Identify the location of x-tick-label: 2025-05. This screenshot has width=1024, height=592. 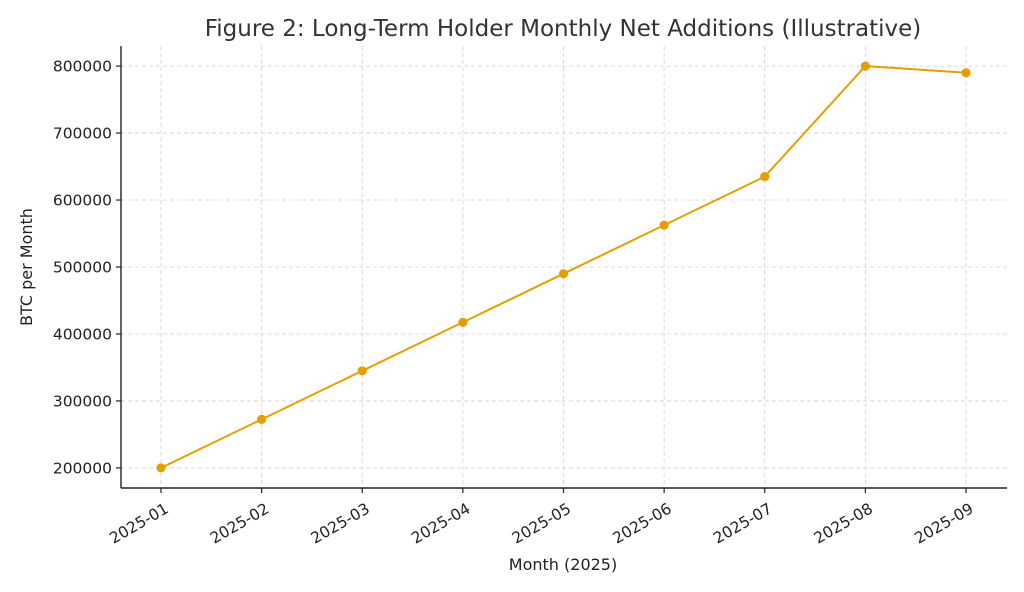
(541, 524).